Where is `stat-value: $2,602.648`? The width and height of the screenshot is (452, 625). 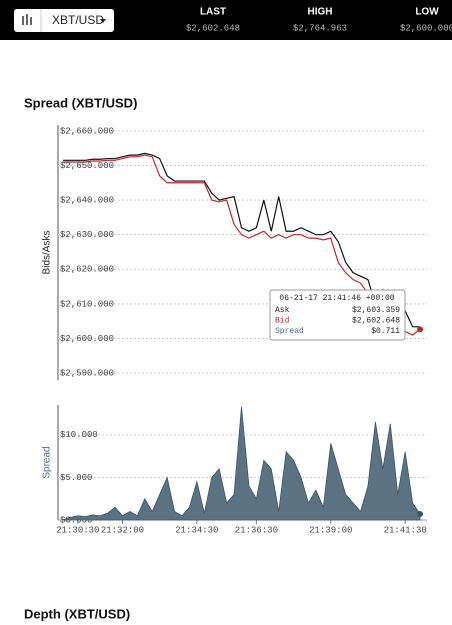
stat-value: $2,602.648 is located at coordinates (213, 28).